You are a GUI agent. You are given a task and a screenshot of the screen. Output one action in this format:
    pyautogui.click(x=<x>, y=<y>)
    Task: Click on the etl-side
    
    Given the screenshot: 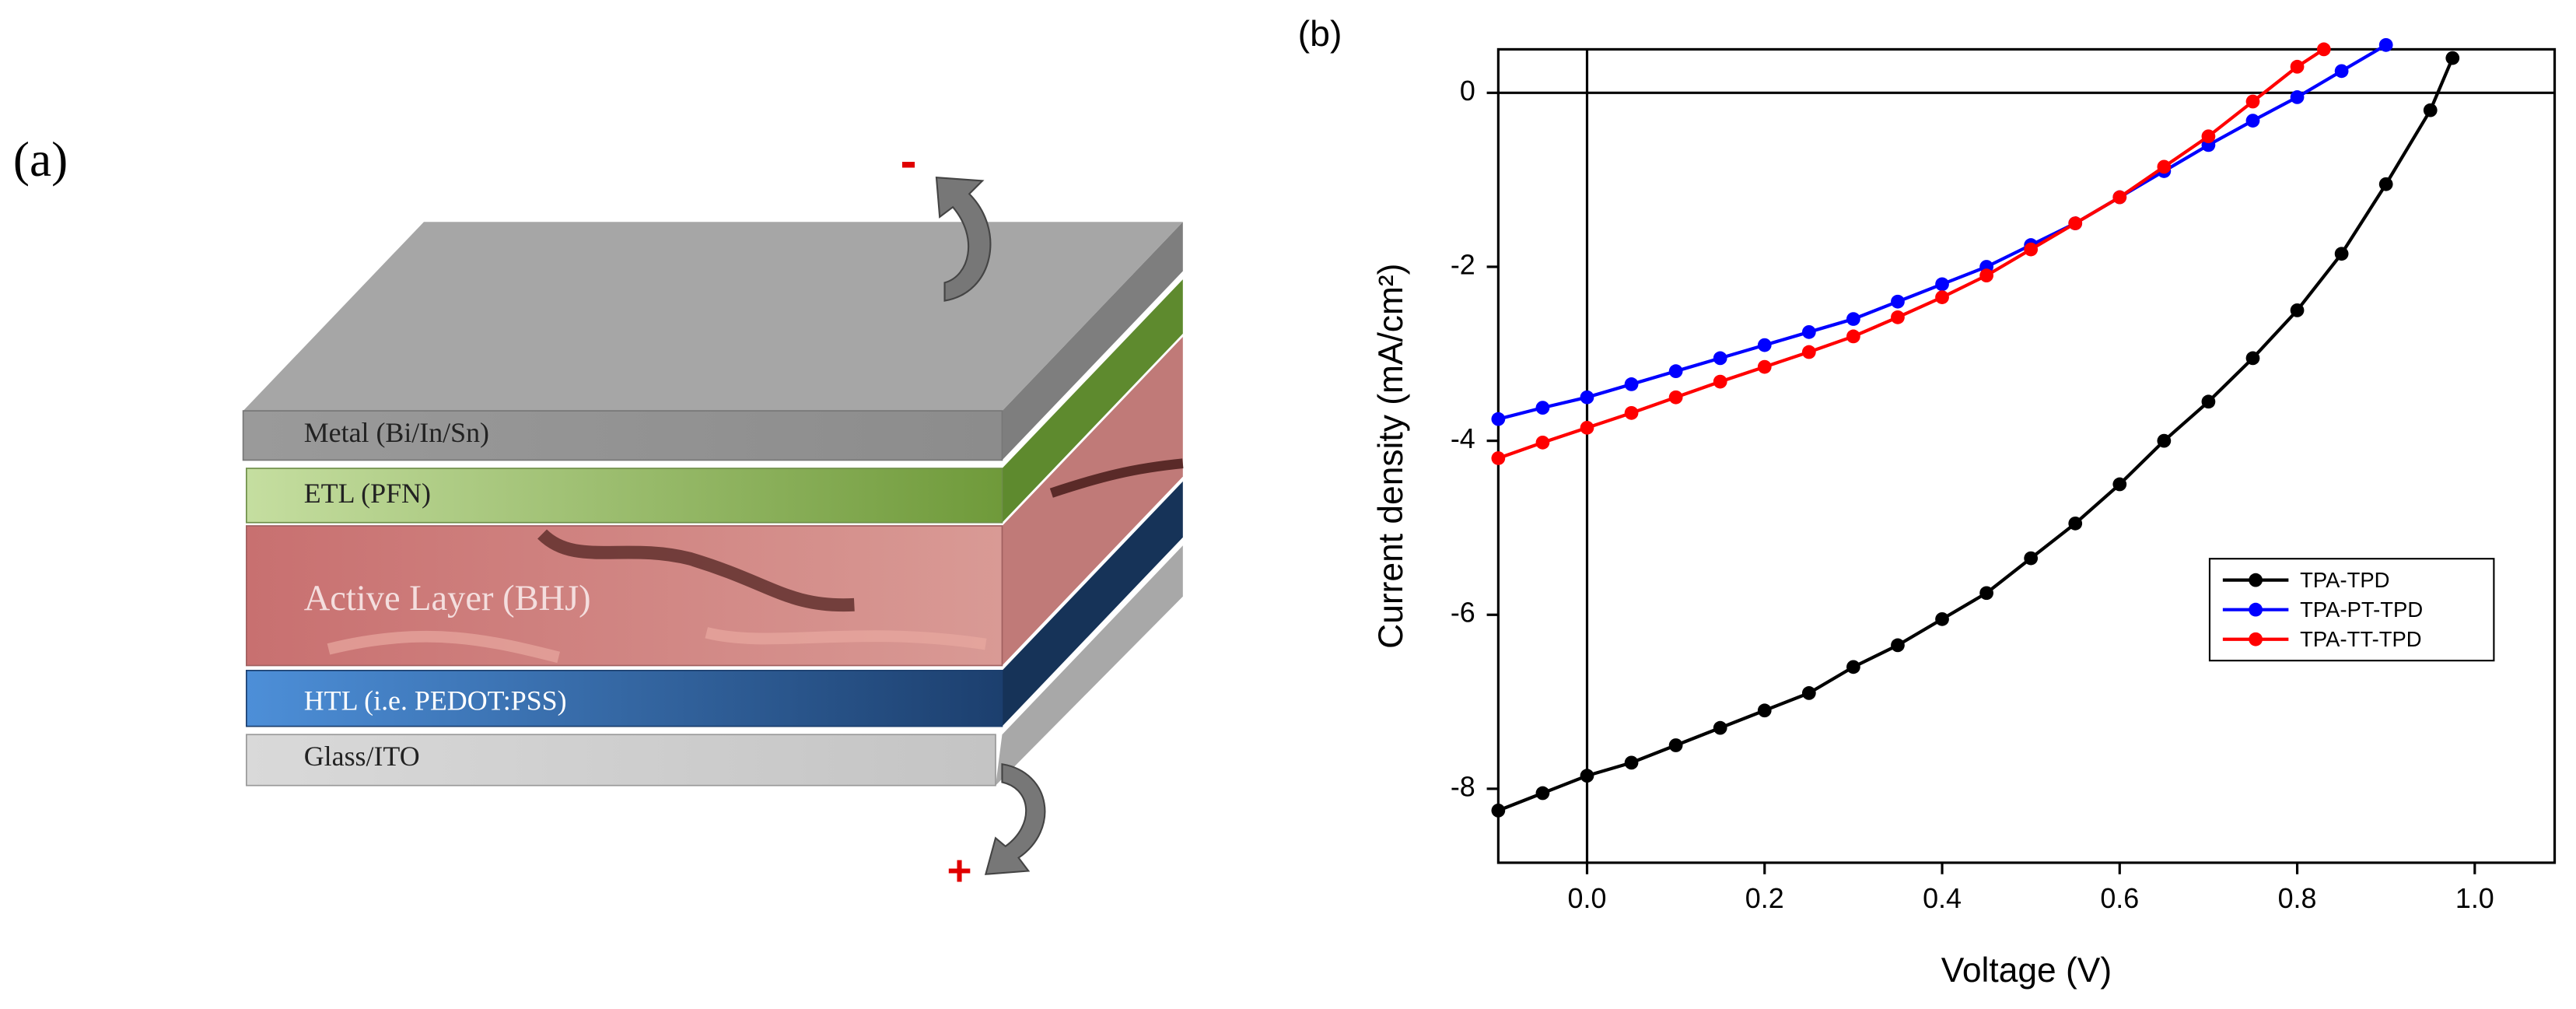 What is the action you would take?
    pyautogui.click(x=1093, y=401)
    